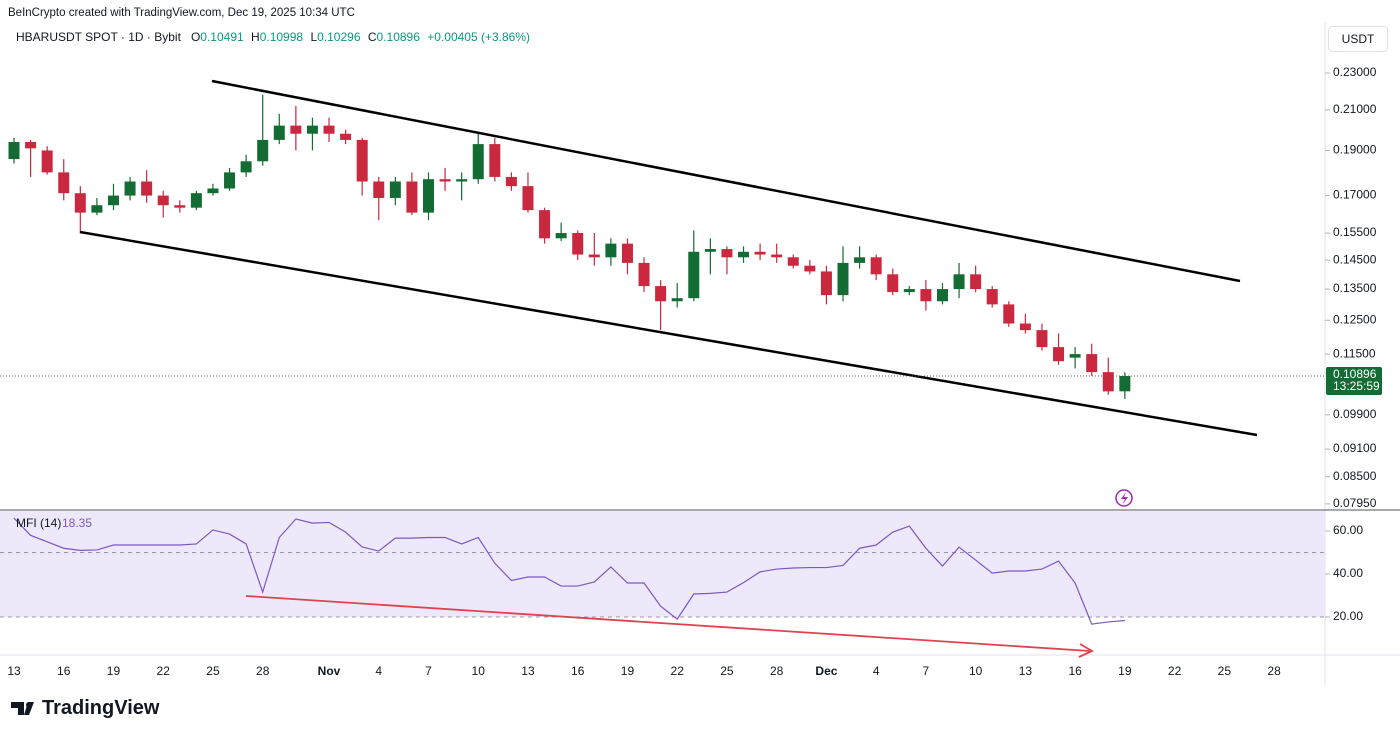 This screenshot has height=736, width=1400. What do you see at coordinates (1355, 195) in the screenshot?
I see `y-tick-label: 0.17000` at bounding box center [1355, 195].